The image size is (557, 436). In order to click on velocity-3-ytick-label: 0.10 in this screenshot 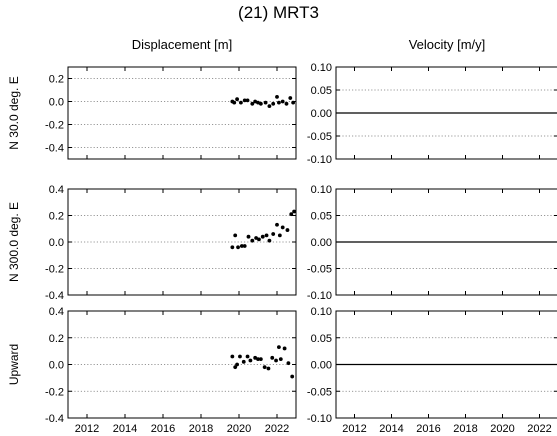, I will do `click(321, 312)`.